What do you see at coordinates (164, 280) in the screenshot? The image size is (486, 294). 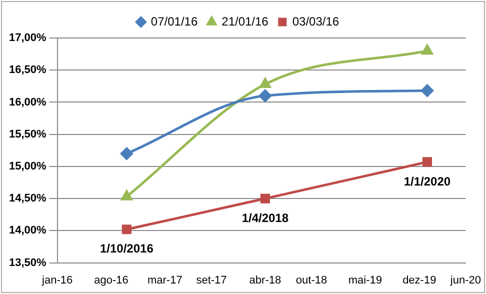 I see `x-tick-label: mar-17` at bounding box center [164, 280].